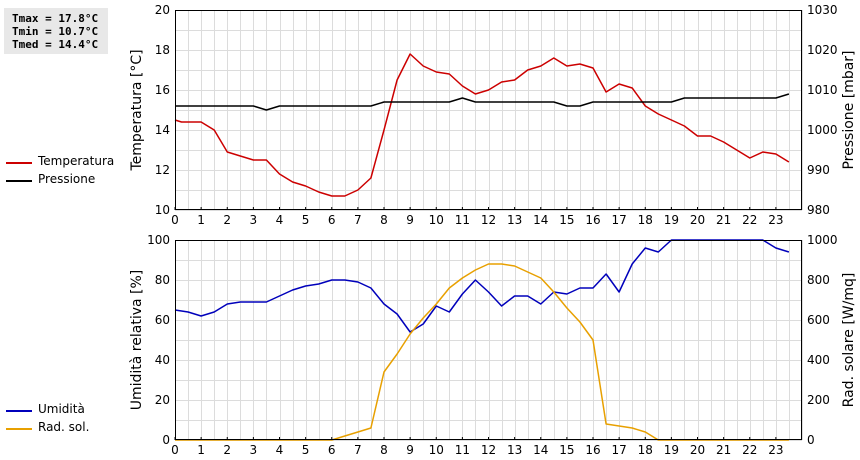  Describe the element at coordinates (818, 280) in the screenshot. I see `y-tick-label-right: 800` at that location.